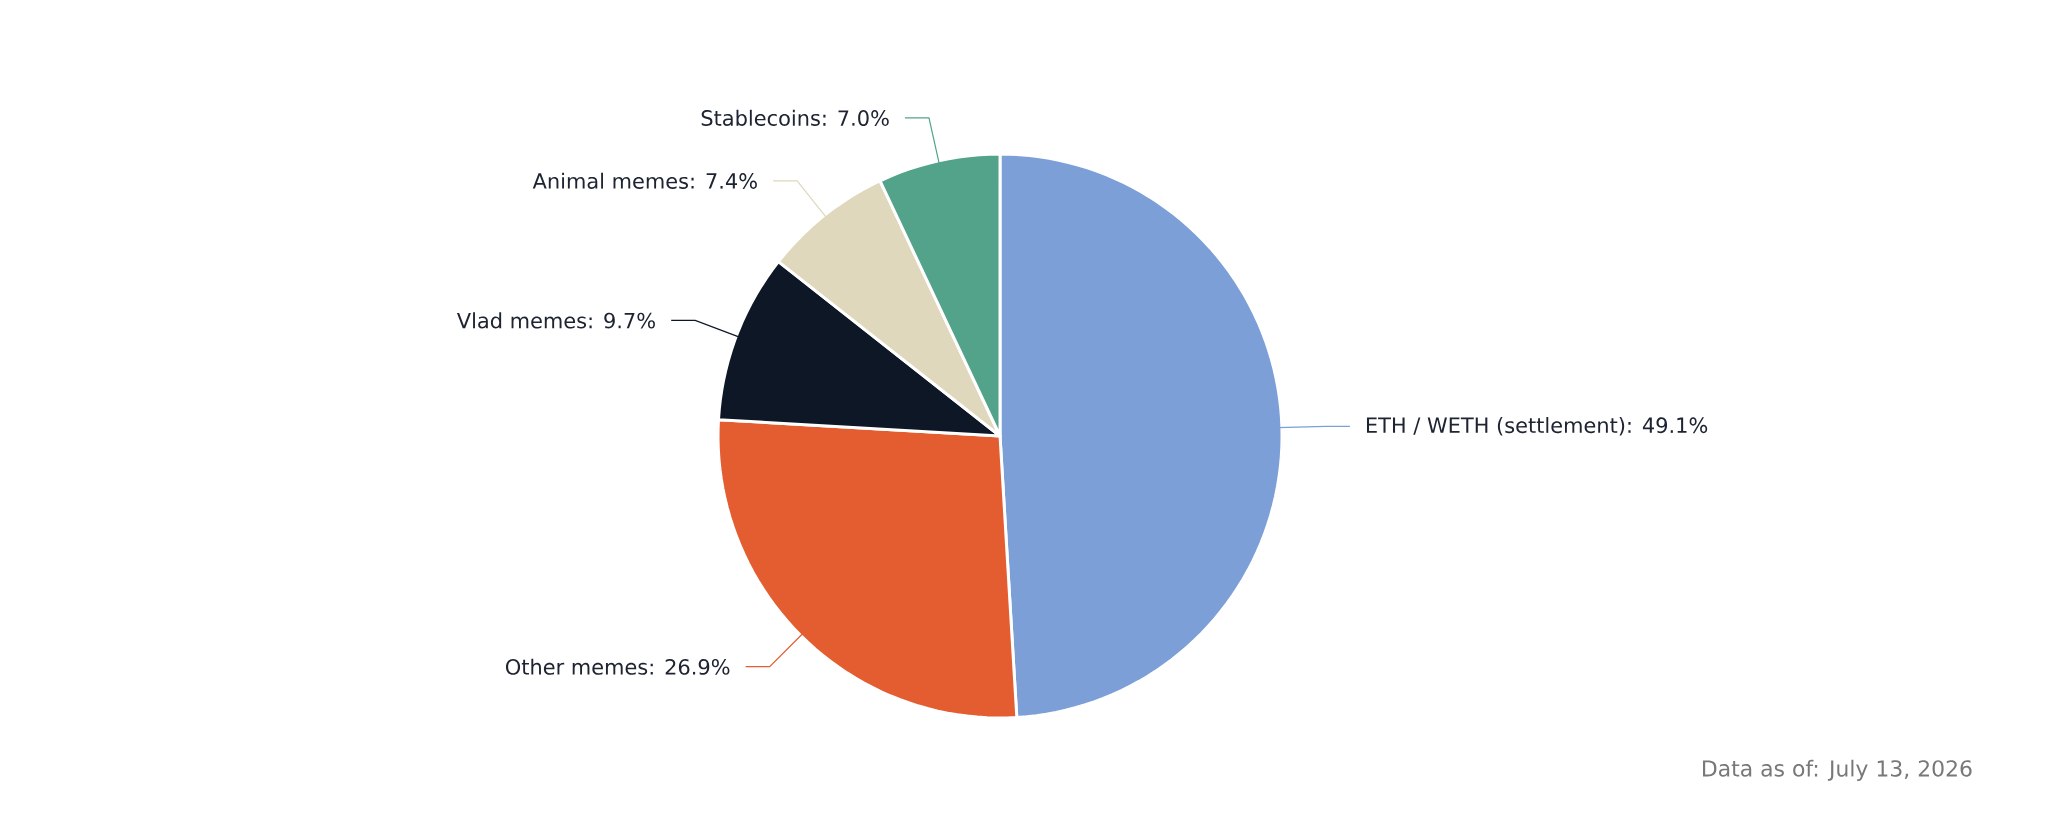 The height and width of the screenshot is (820, 2048). Describe the element at coordinates (555, 320) in the screenshot. I see `slice-label: Vlad memes: 9.7%` at that location.